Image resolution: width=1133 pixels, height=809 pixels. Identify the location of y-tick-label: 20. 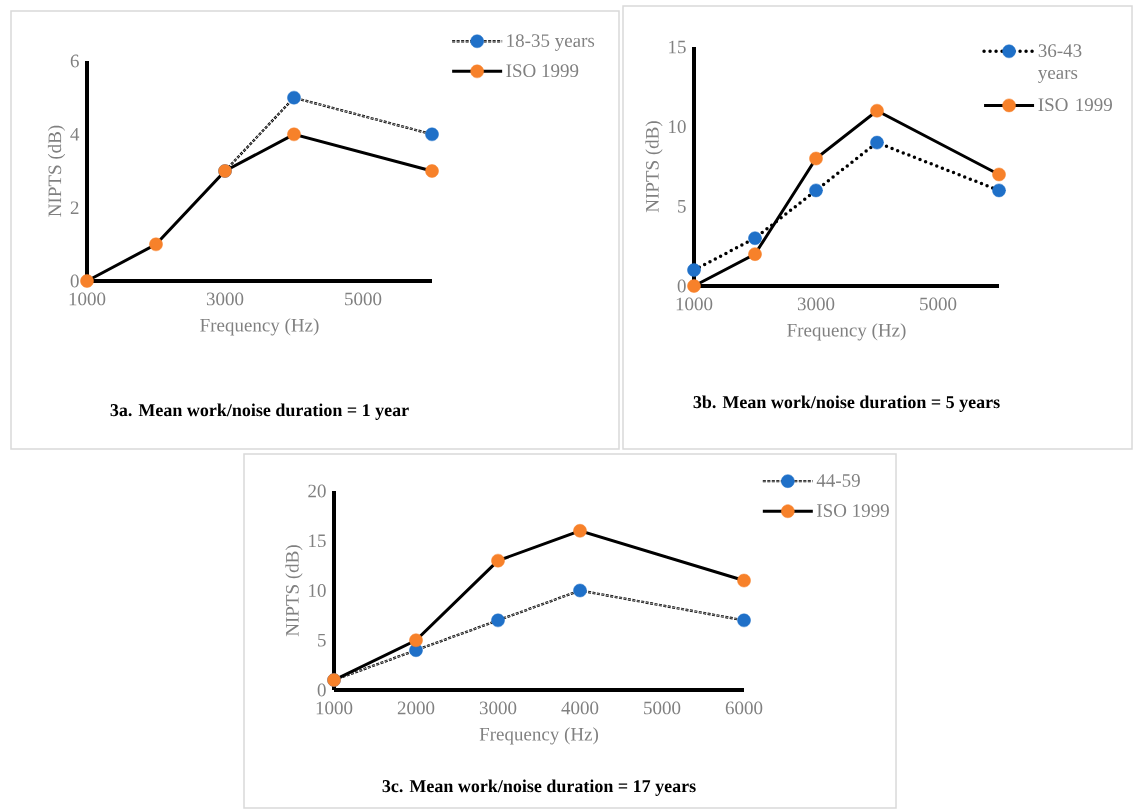
(317, 491).